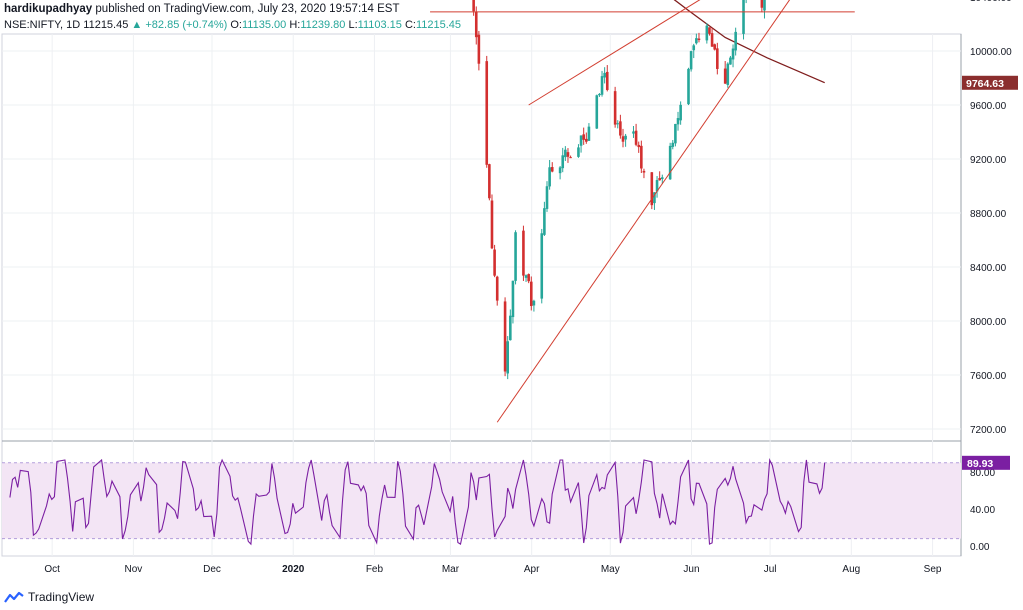 The image size is (1023, 610). I want to click on x-tick-label: Oct, so click(52, 569).